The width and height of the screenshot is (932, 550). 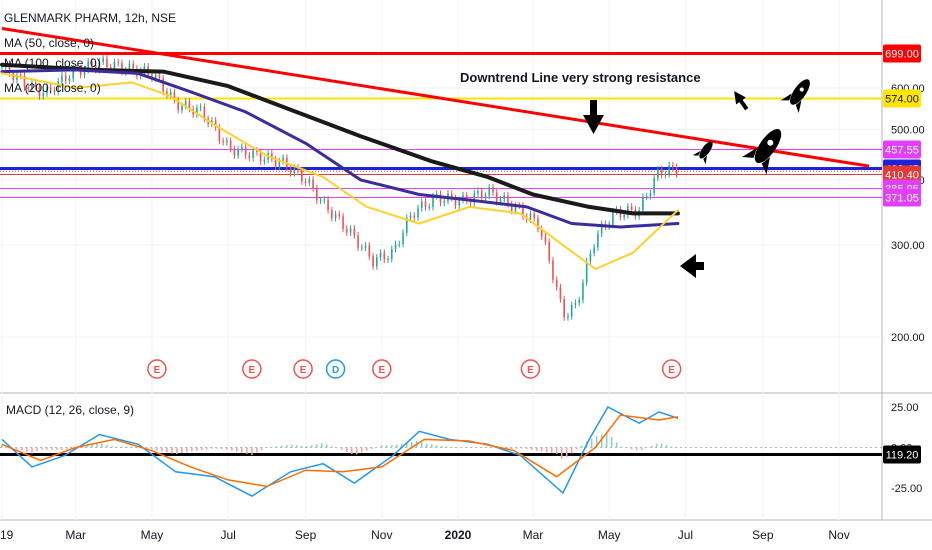 What do you see at coordinates (902, 151) in the screenshot?
I see `level-tag-label: 457.55` at bounding box center [902, 151].